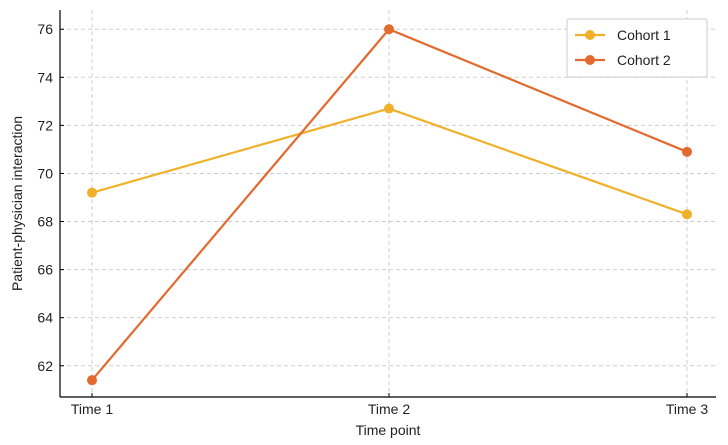 The height and width of the screenshot is (445, 728). I want to click on y-tick-label: 68, so click(45, 222).